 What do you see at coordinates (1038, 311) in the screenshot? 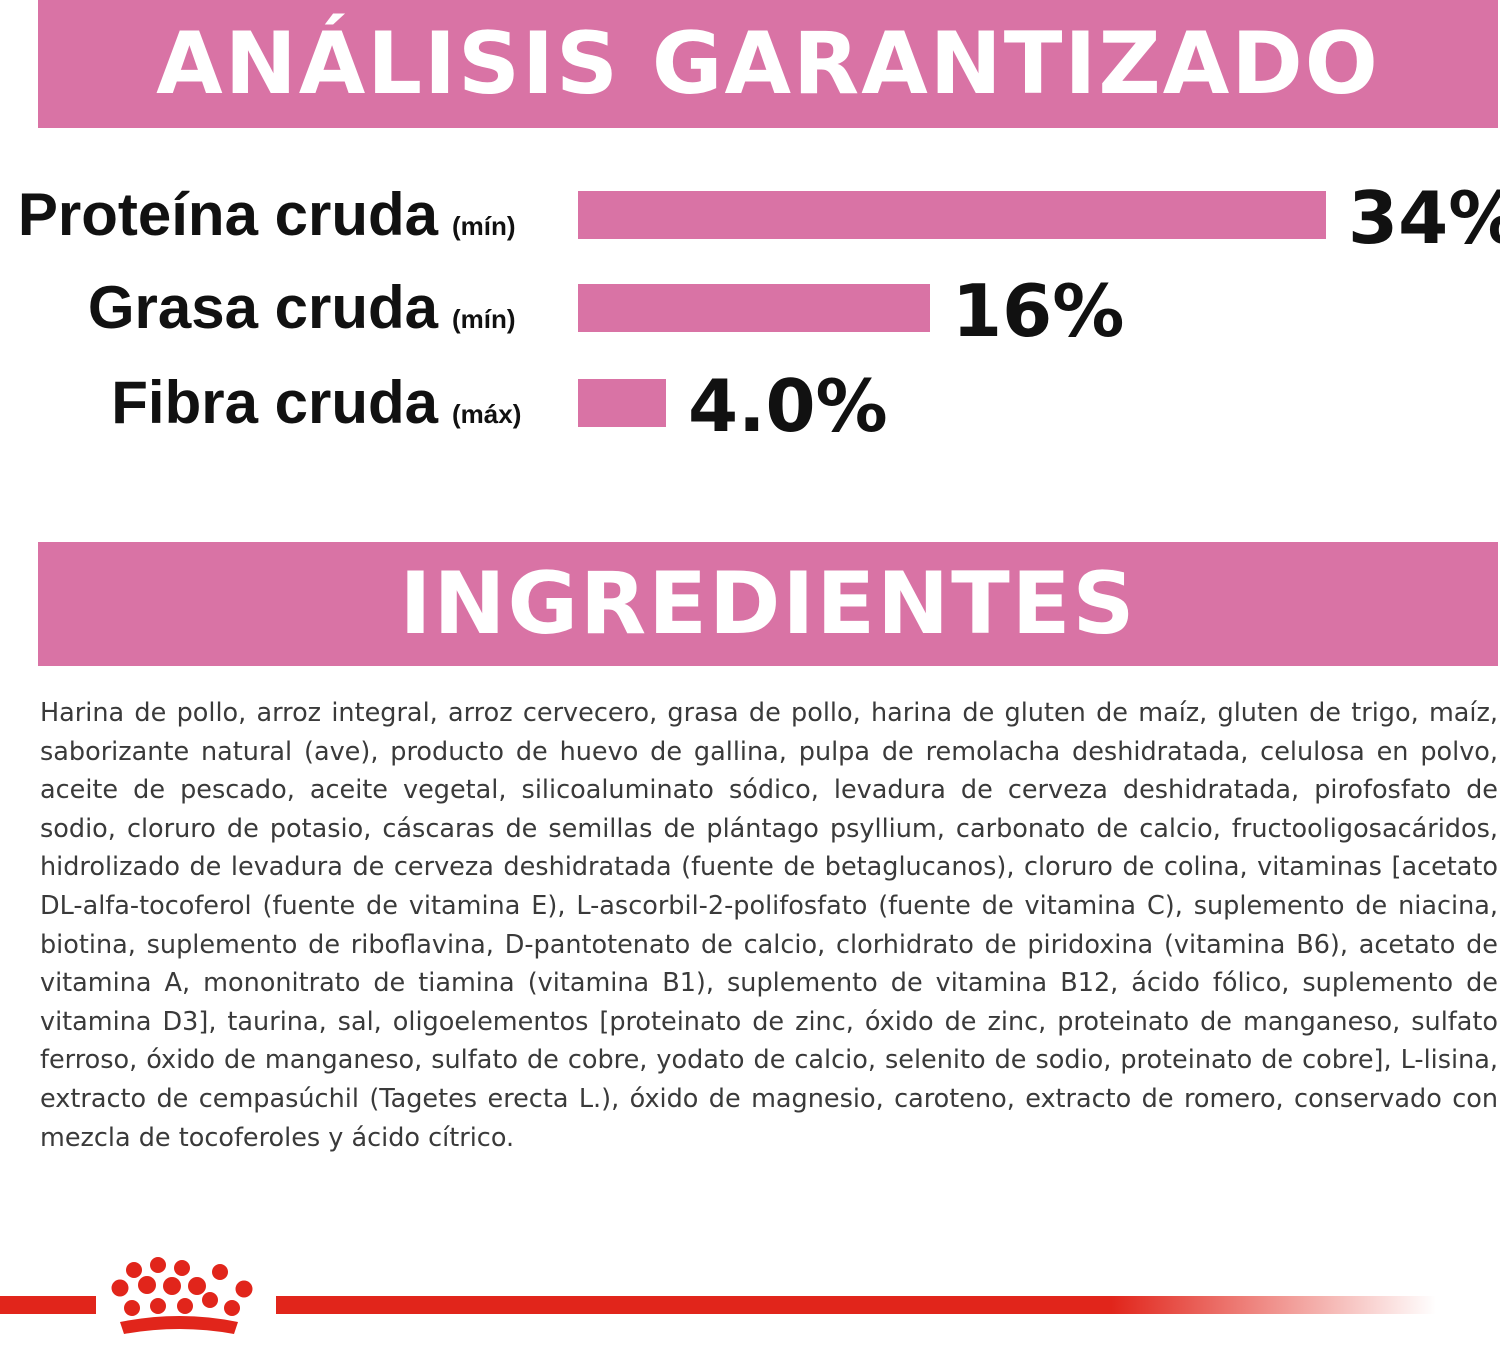
I see `value-label-2: 16%` at bounding box center [1038, 311].